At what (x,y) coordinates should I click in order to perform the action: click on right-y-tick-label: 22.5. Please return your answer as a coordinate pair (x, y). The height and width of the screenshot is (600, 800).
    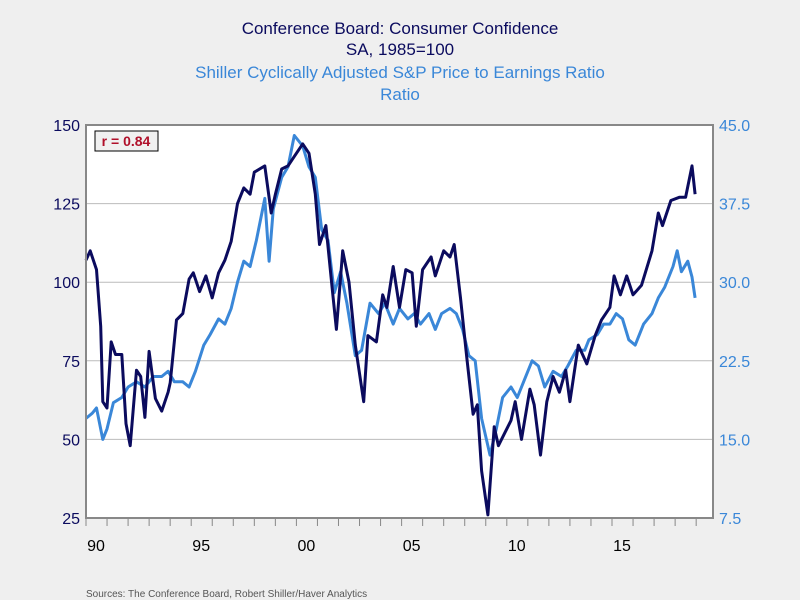
    Looking at the image, I should click on (734, 362).